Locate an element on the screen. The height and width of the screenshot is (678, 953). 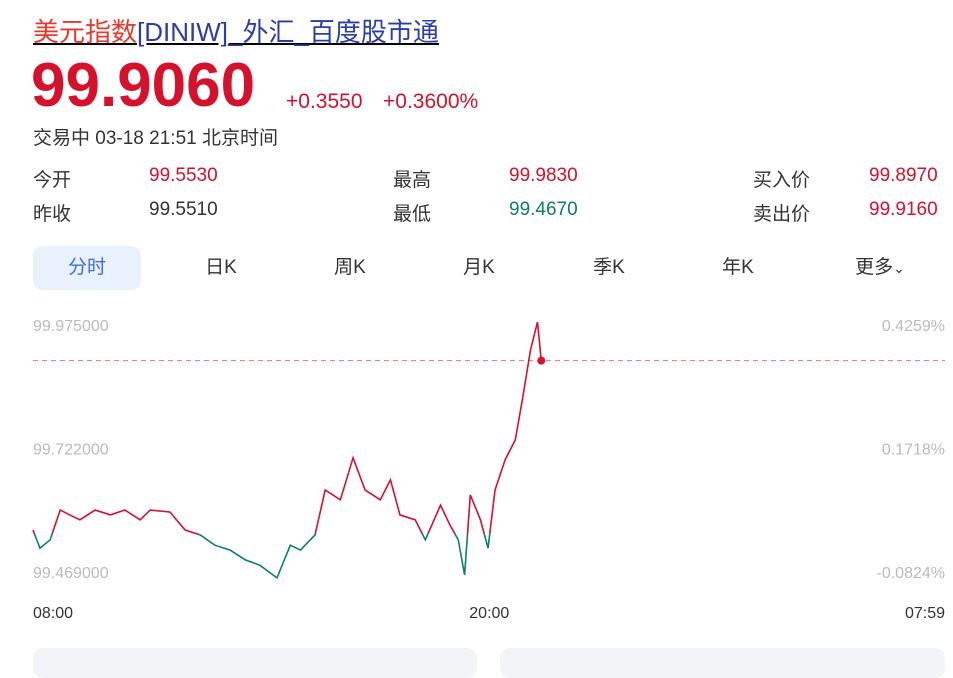
x-tick-label: 08:00 is located at coordinates (53, 613).